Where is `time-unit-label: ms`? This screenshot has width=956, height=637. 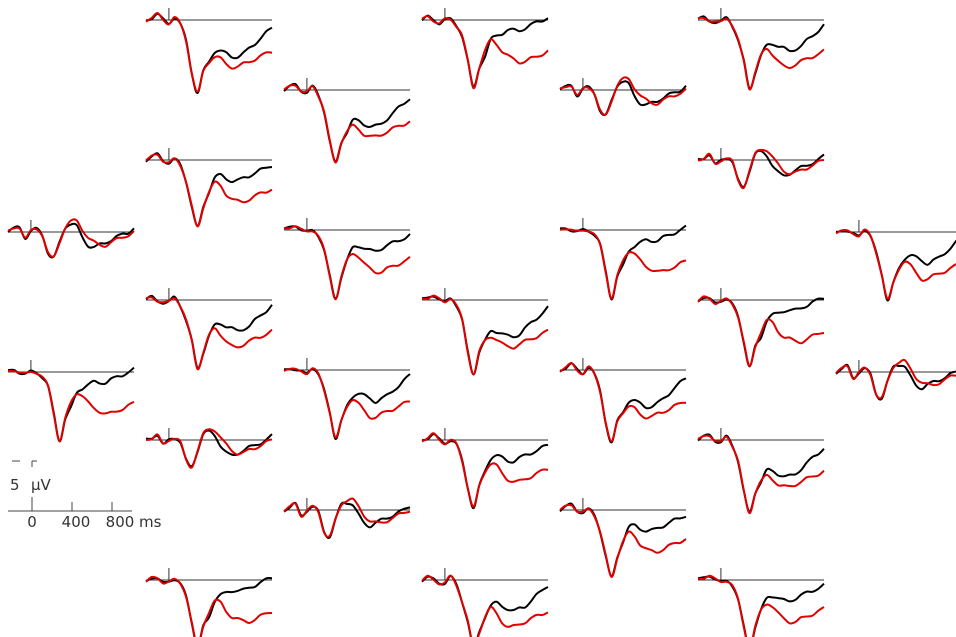 time-unit-label: ms is located at coordinates (150, 522).